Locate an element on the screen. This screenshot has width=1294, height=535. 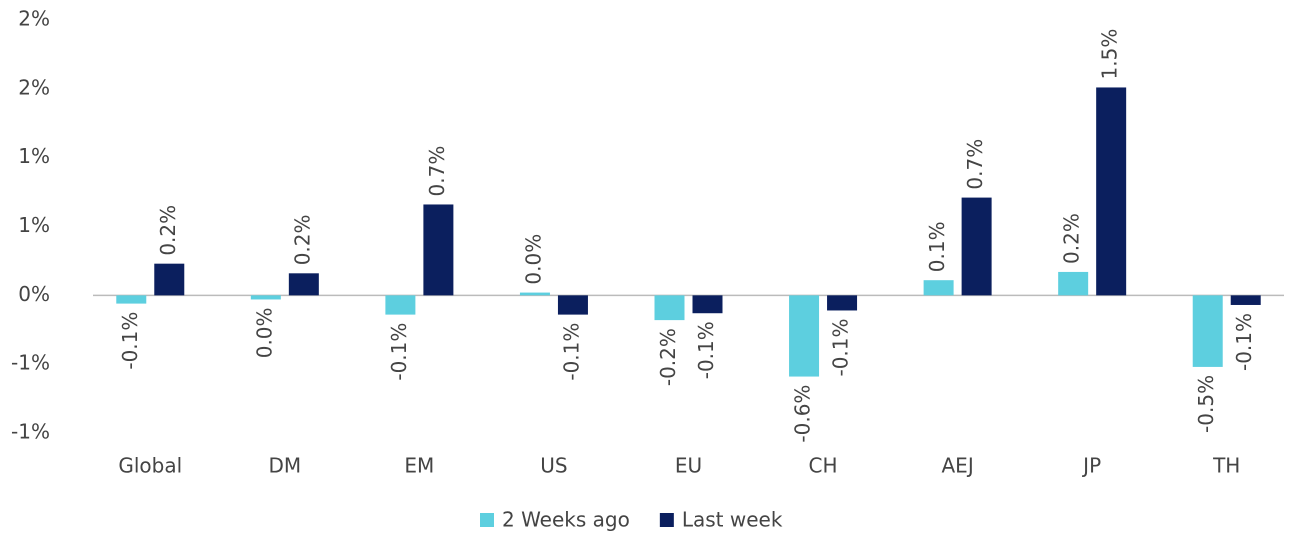
value-label: 1.5% is located at coordinates (1110, 54).